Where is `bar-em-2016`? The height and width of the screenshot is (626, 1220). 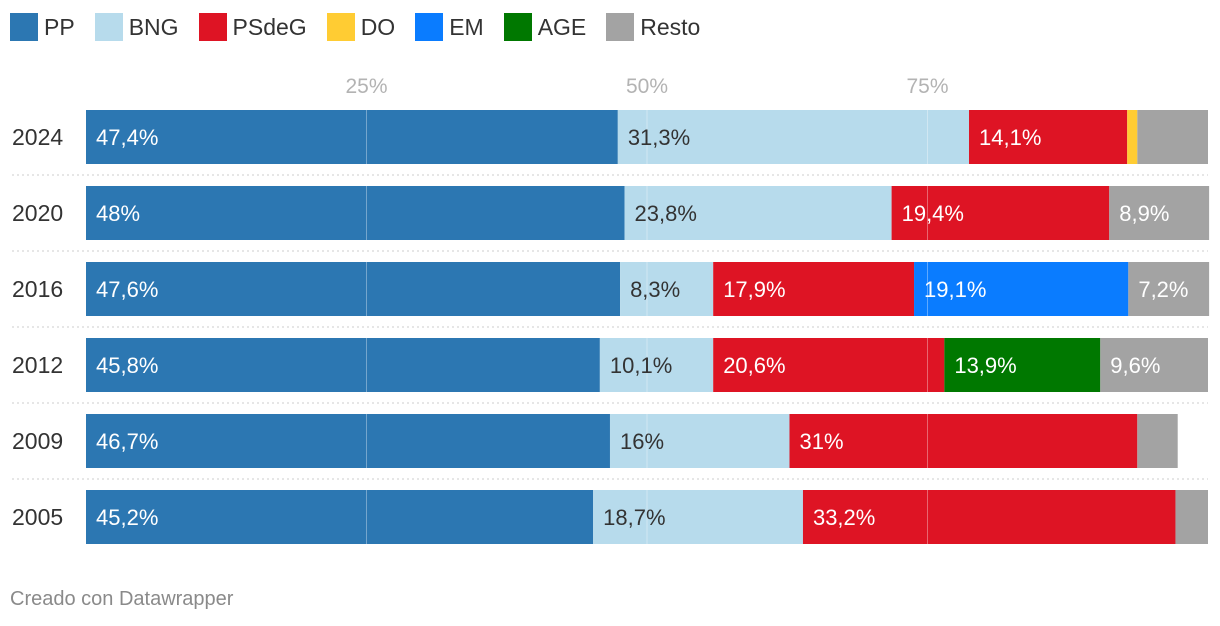
bar-em-2016 is located at coordinates (1021, 289).